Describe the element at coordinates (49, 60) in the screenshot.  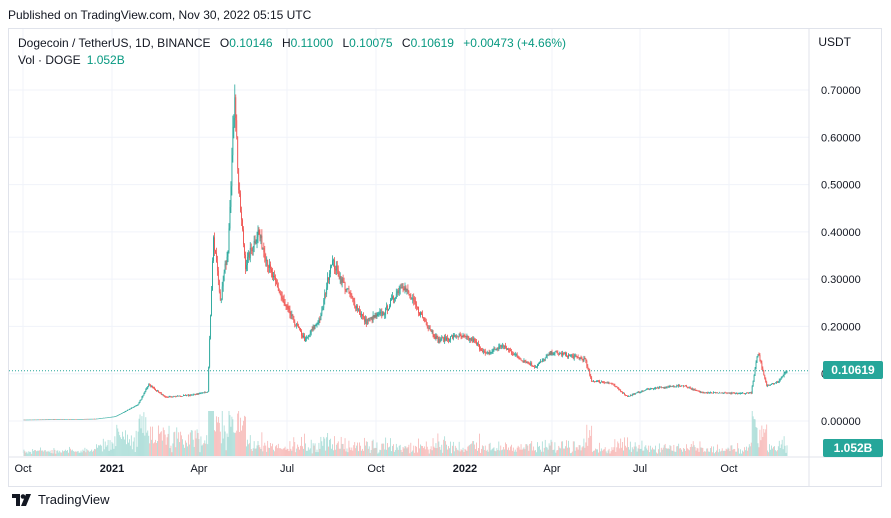
I see `volume-label: Vol · DOGE` at that location.